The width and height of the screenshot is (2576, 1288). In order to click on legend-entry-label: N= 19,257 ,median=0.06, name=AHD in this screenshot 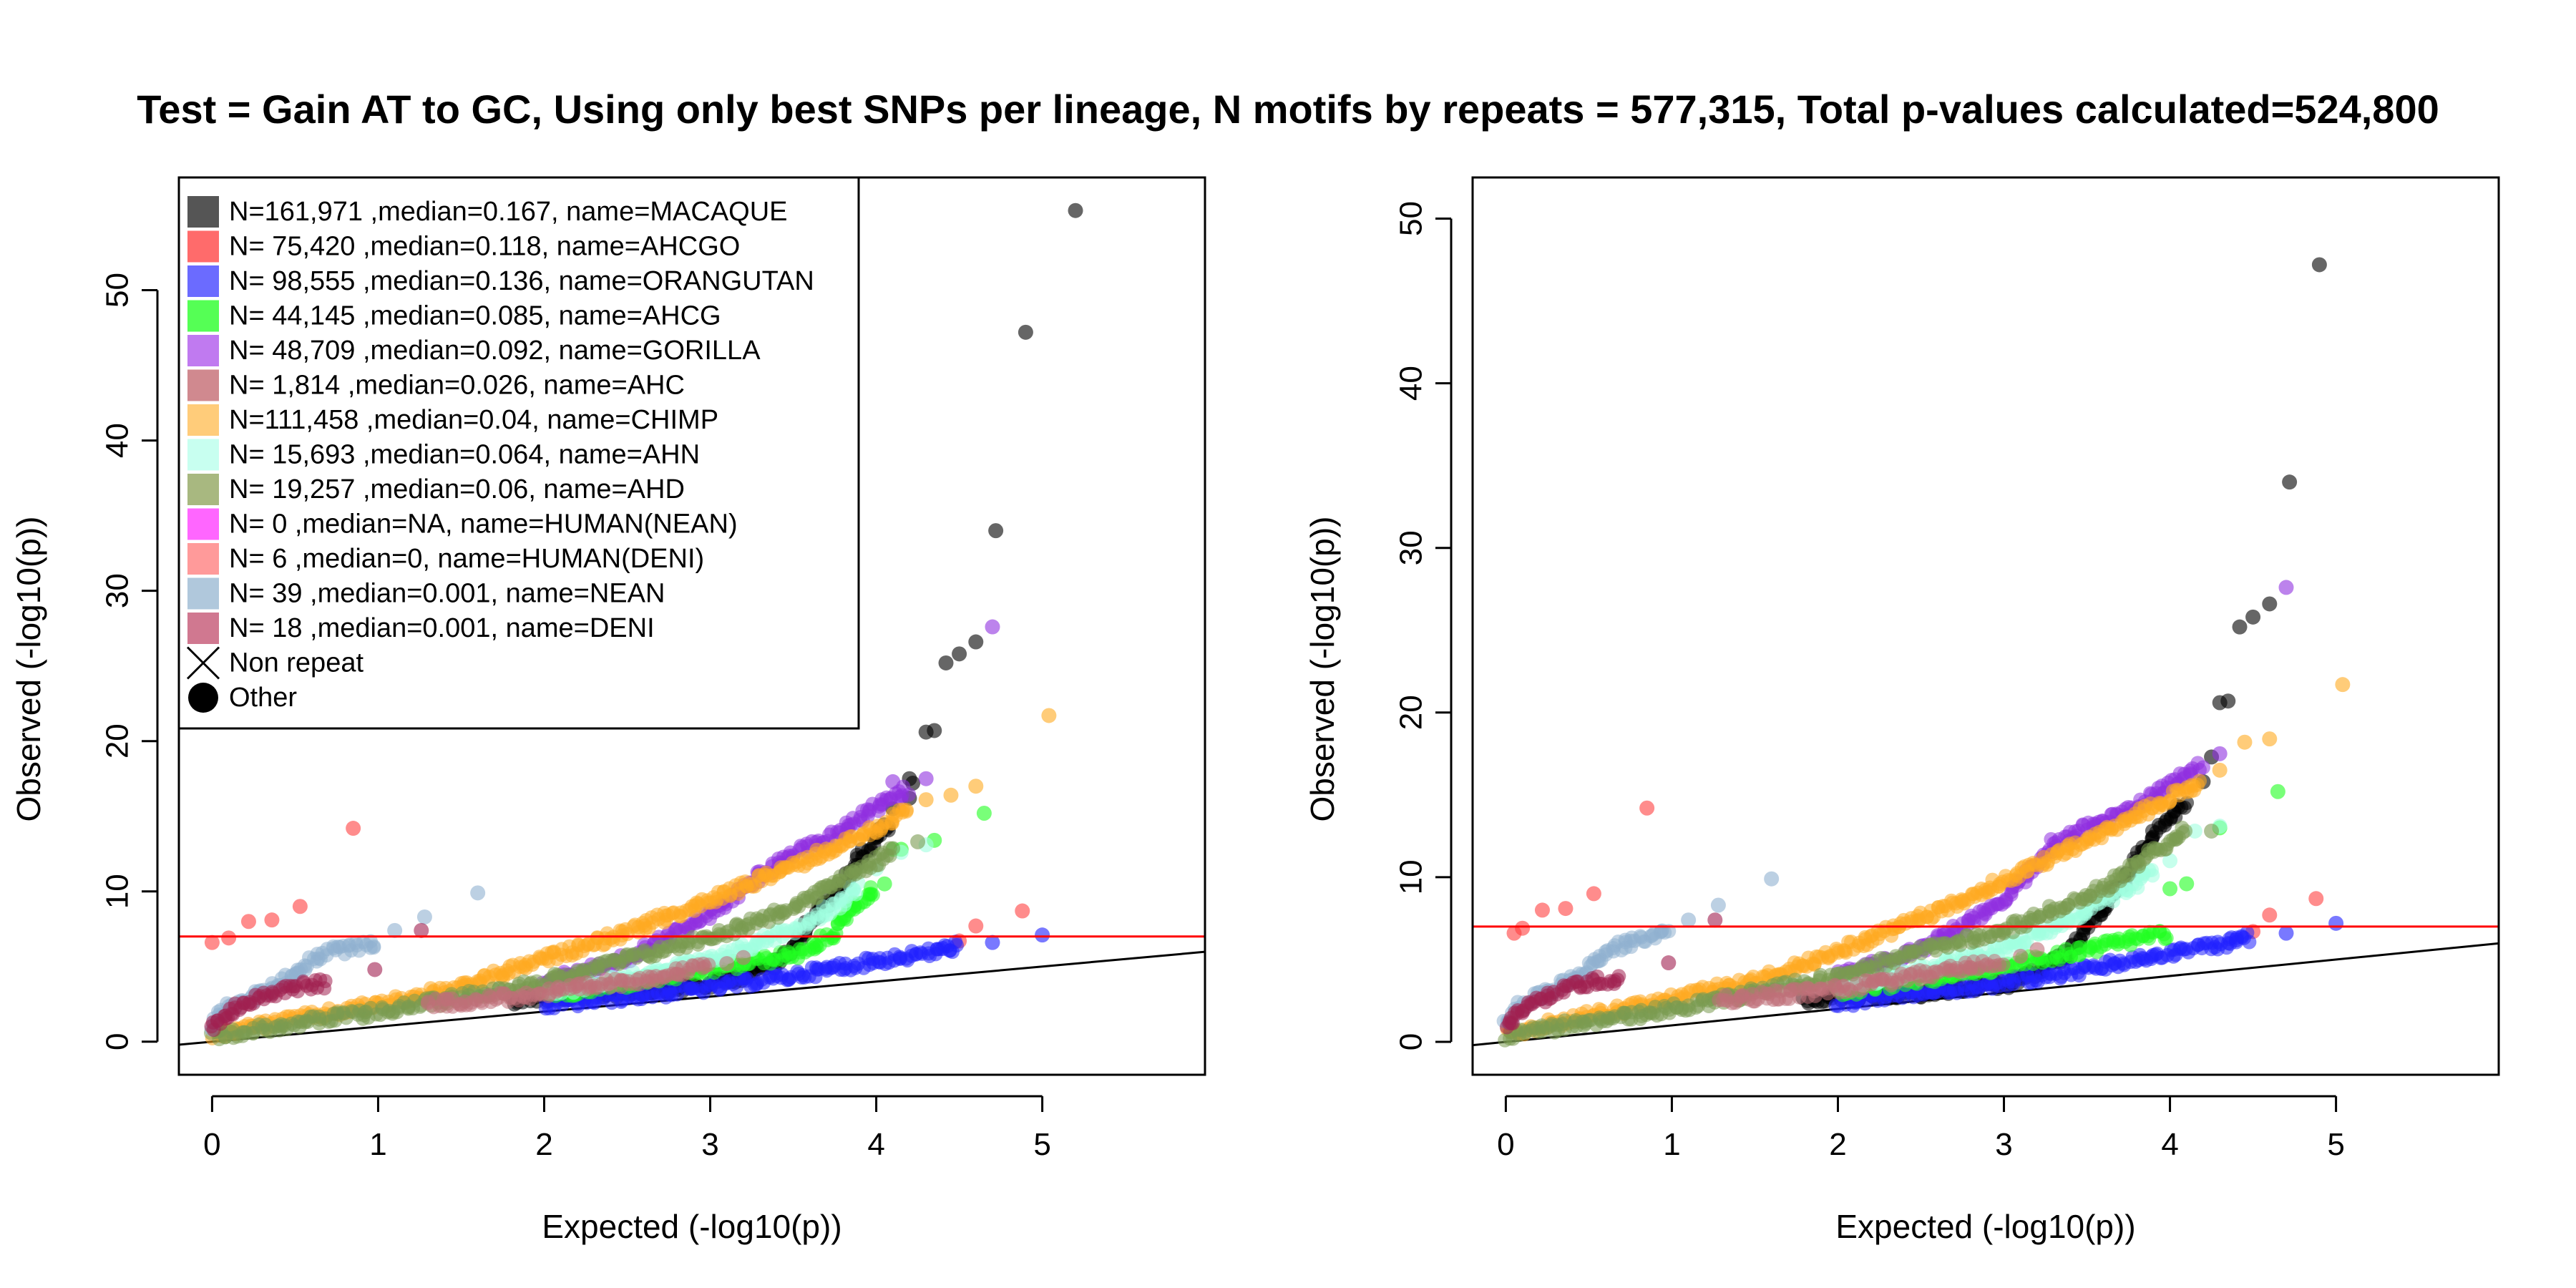, I will do `click(457, 489)`.